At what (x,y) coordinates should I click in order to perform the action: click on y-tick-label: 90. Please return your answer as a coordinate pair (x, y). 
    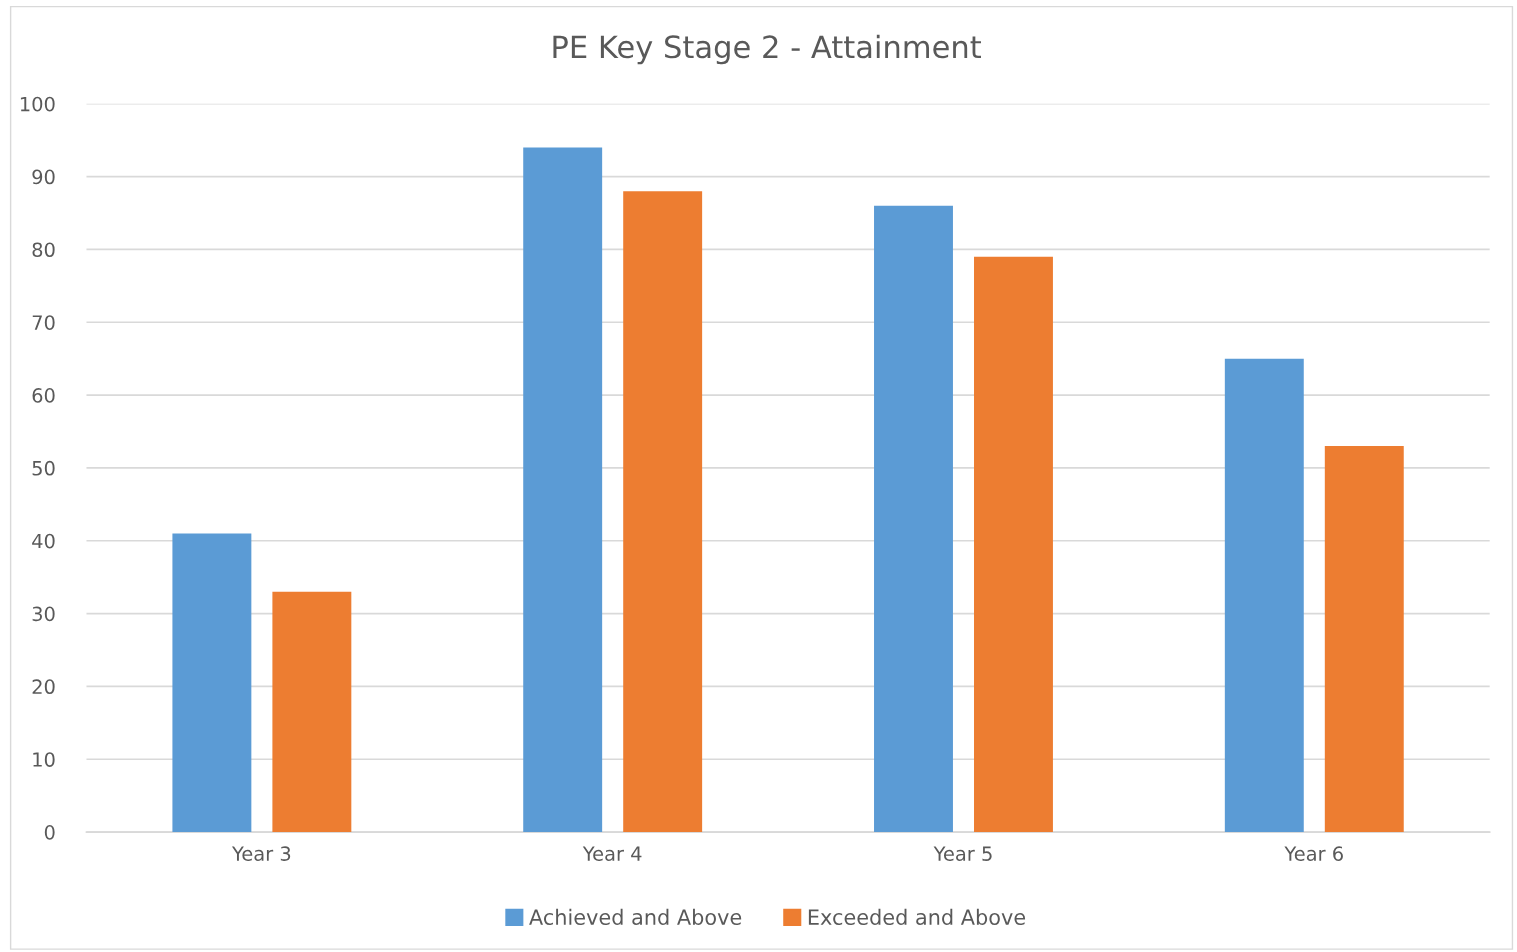
    Looking at the image, I should click on (43, 177).